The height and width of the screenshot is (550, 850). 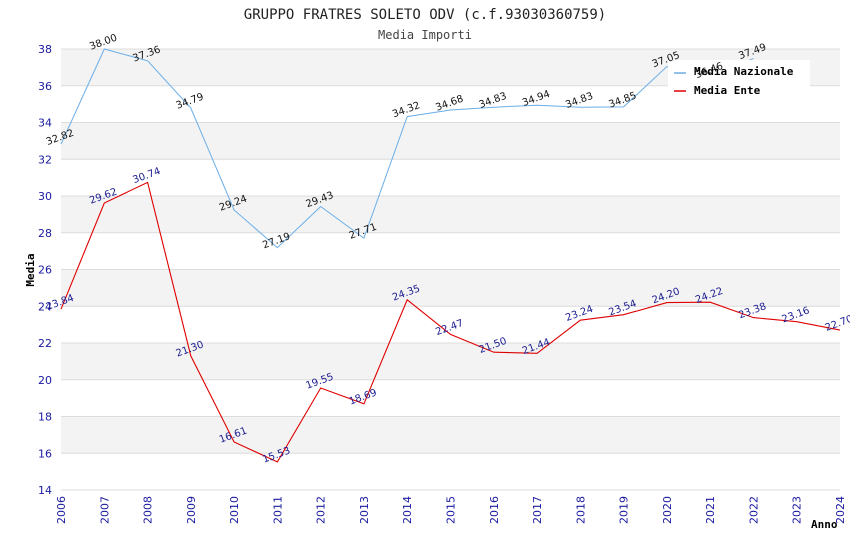 What do you see at coordinates (277, 510) in the screenshot?
I see `x-tick-label: 2011` at bounding box center [277, 510].